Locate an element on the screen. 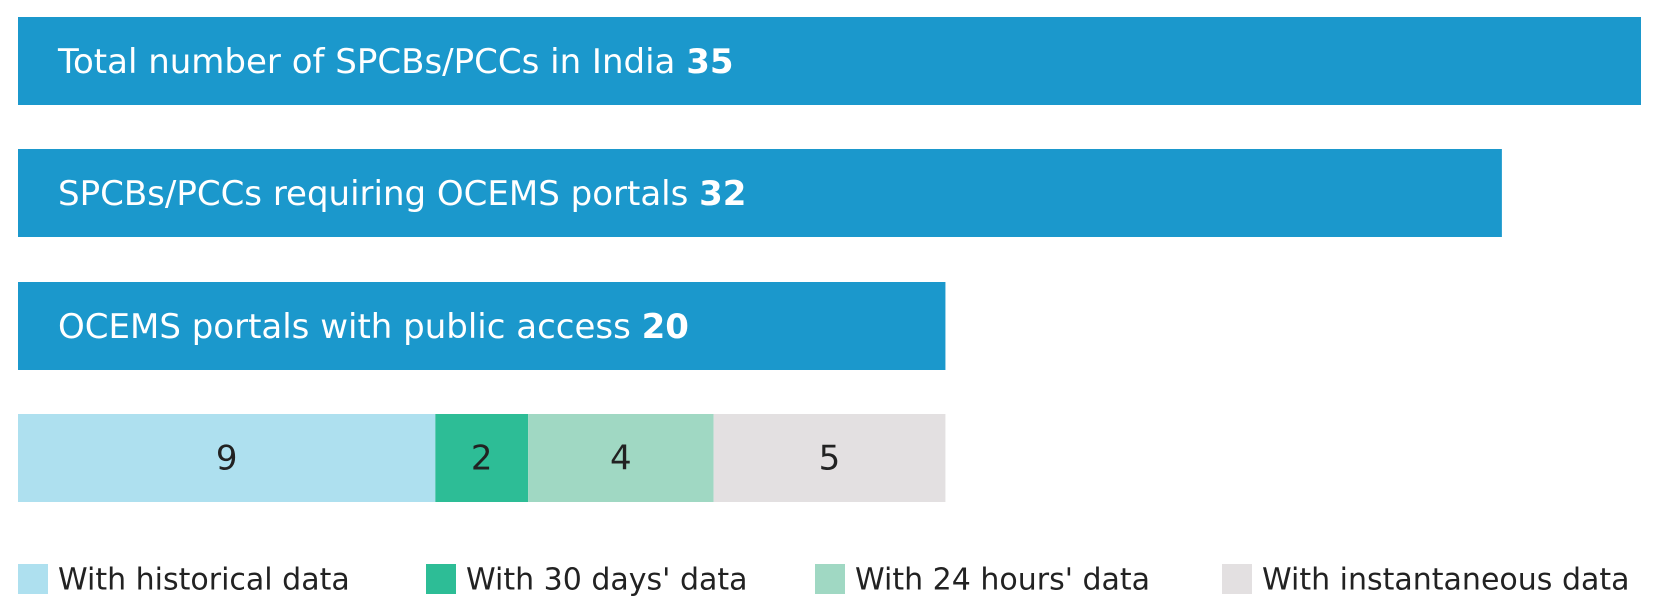 The height and width of the screenshot is (610, 1661). bar-label: Total number of SPCBs/PCCs in India 35 is located at coordinates (395, 62).